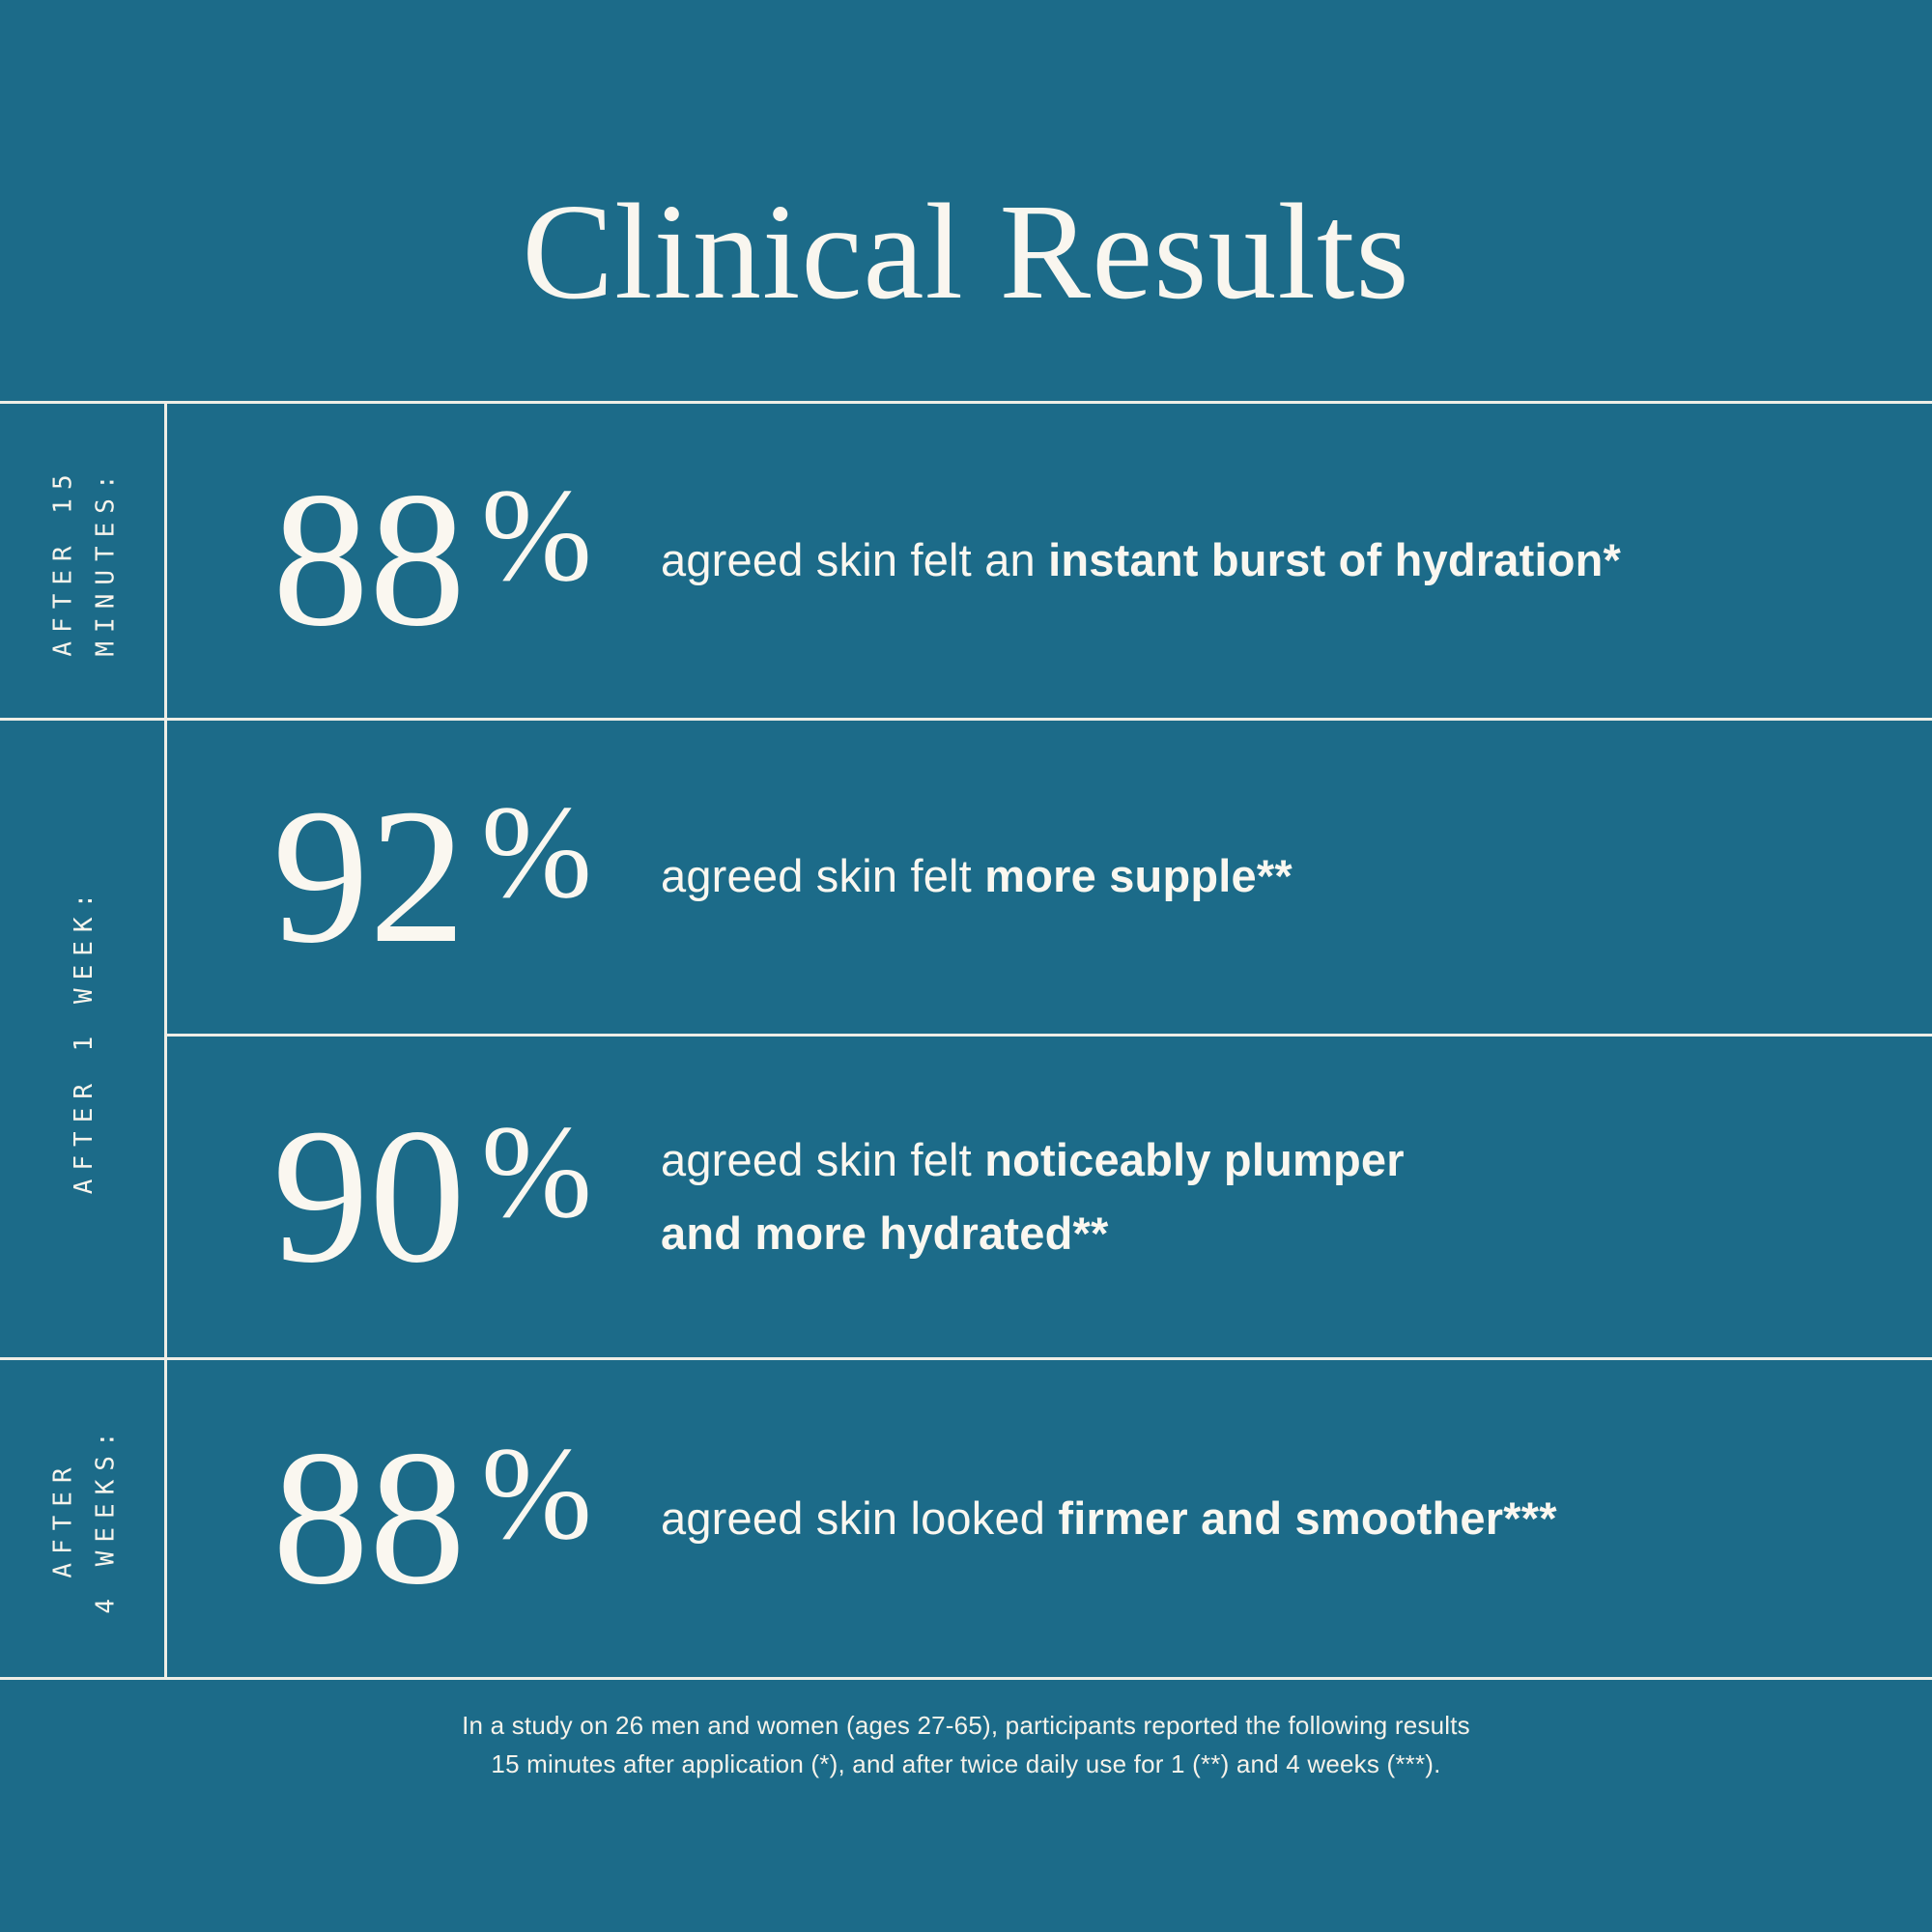 Image resolution: width=1932 pixels, height=1932 pixels. I want to click on stat-description: agreed skin felt more supple**, so click(977, 876).